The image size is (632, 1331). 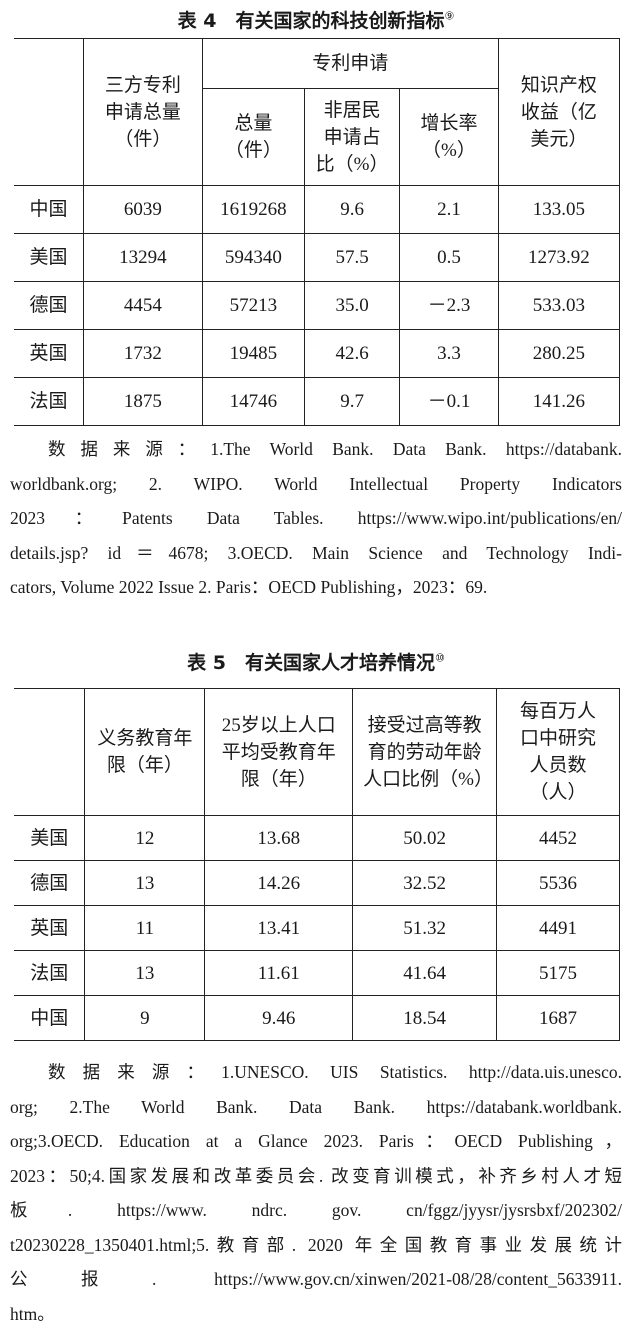 What do you see at coordinates (253, 258) in the screenshot?
I see `value-cell: 594340` at bounding box center [253, 258].